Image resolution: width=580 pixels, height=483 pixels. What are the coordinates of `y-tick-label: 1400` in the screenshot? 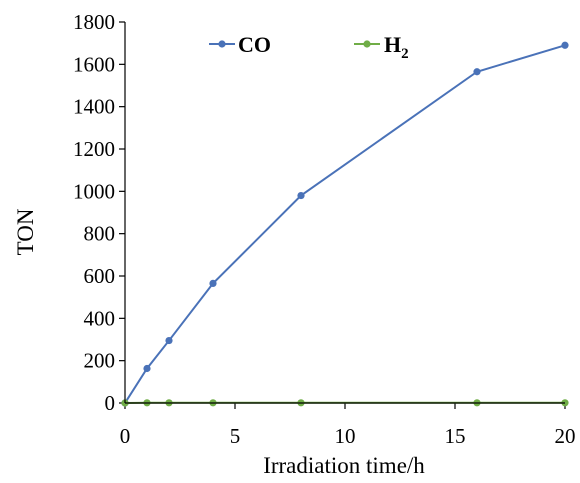 It's located at (94, 107).